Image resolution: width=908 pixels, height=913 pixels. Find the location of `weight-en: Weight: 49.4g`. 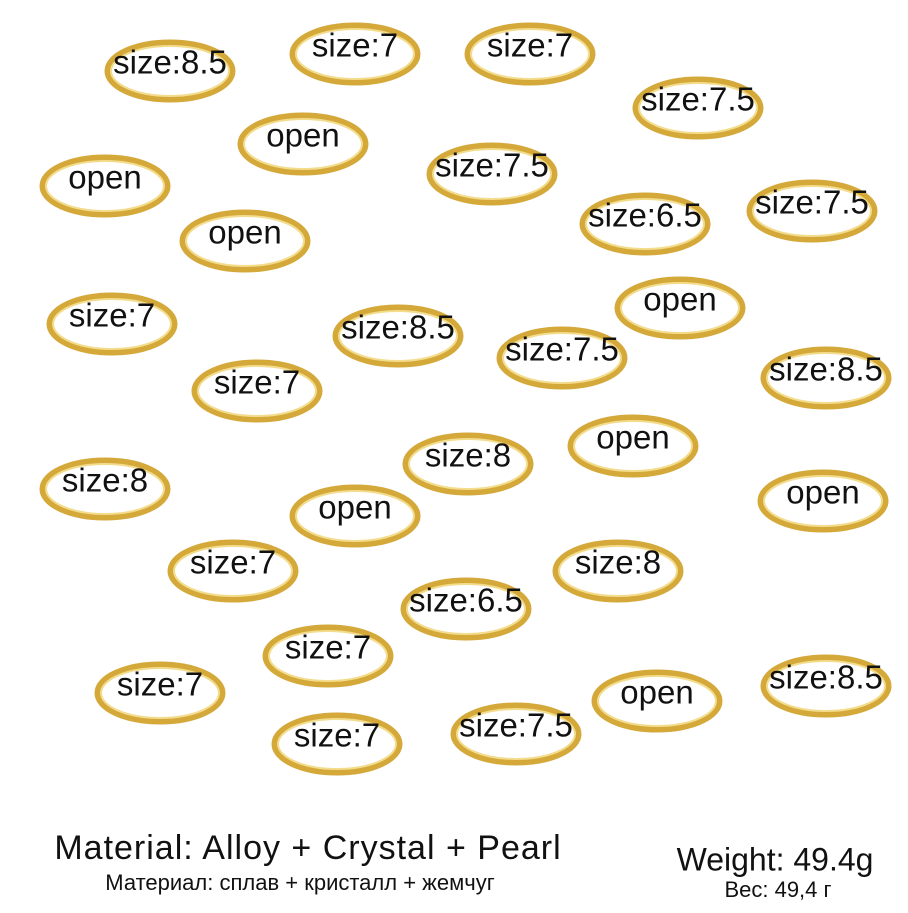

weight-en: Weight: 49.4g is located at coordinates (775, 859).